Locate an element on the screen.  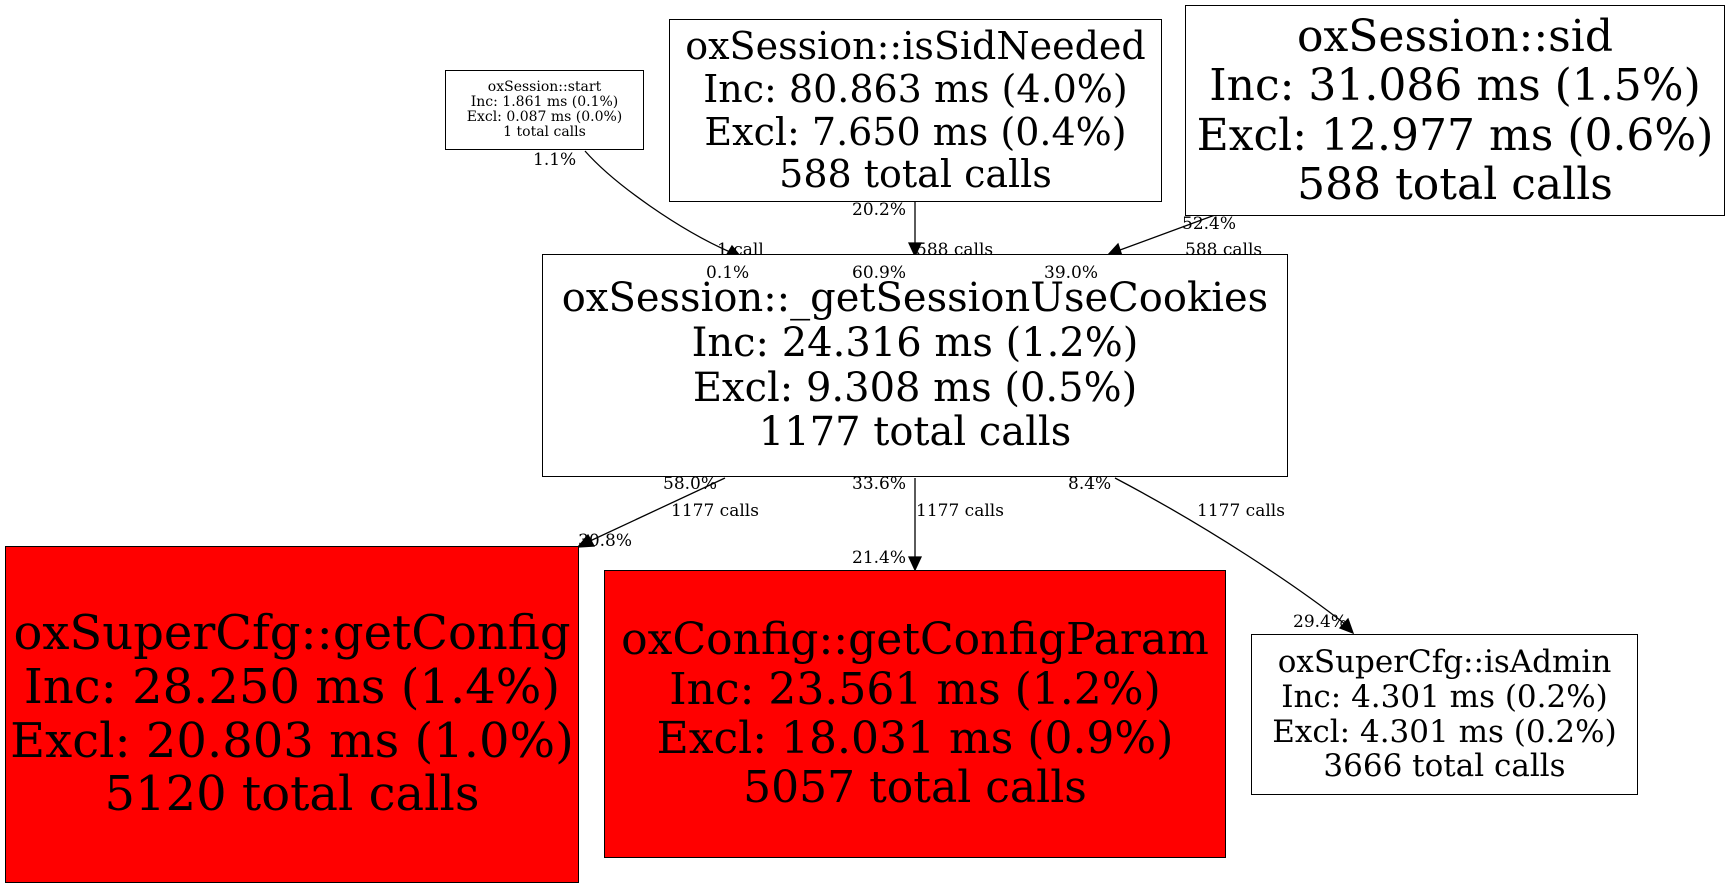
node-inclusive-time: Inc: 4.301 ms (0.2%) is located at coordinates (1444, 696).